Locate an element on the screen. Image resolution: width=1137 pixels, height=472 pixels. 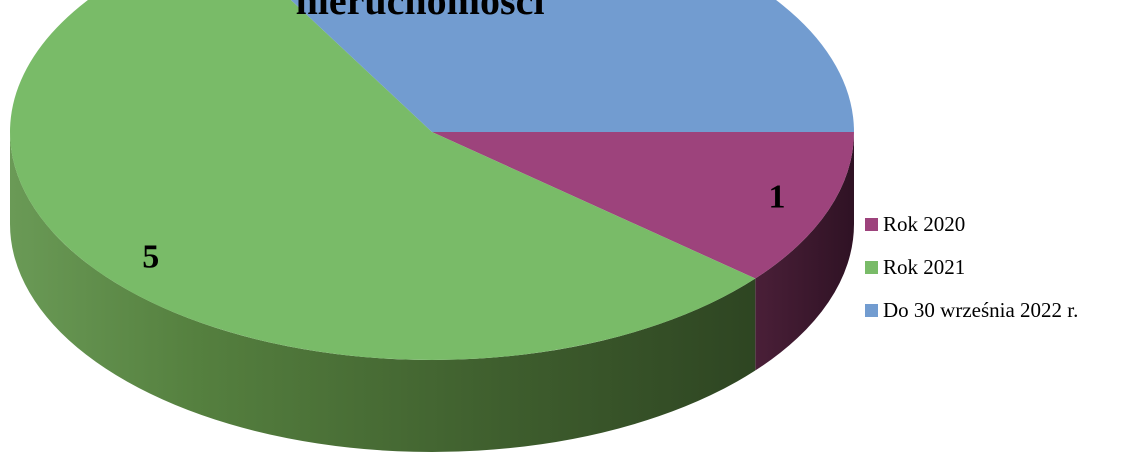
pie-slice-rok-2020 is located at coordinates (643, 205).